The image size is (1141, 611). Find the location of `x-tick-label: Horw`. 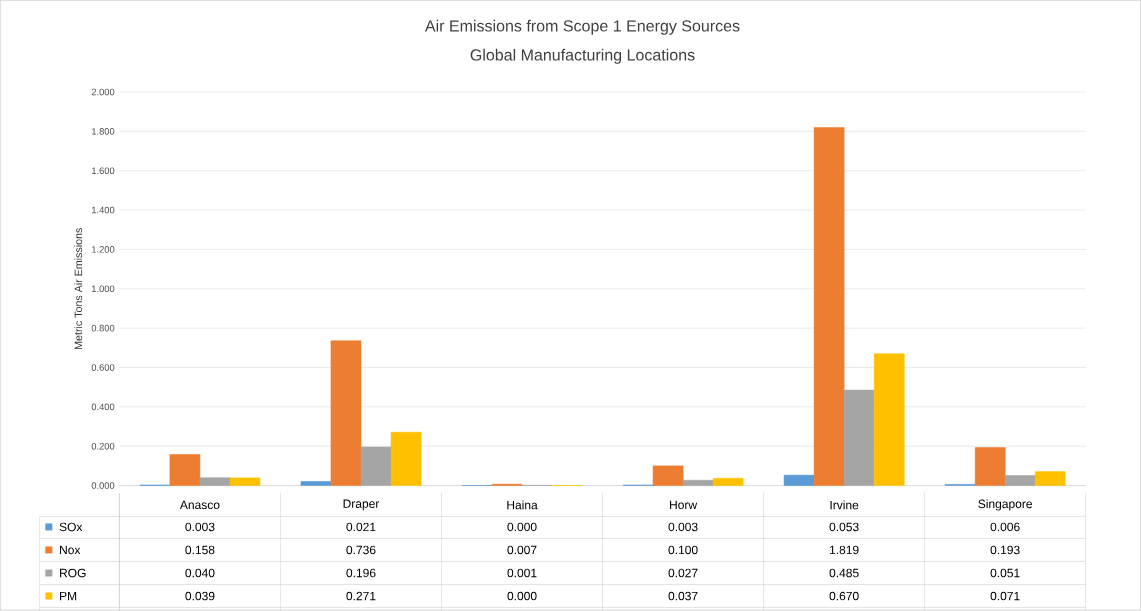

x-tick-label: Horw is located at coordinates (684, 504).